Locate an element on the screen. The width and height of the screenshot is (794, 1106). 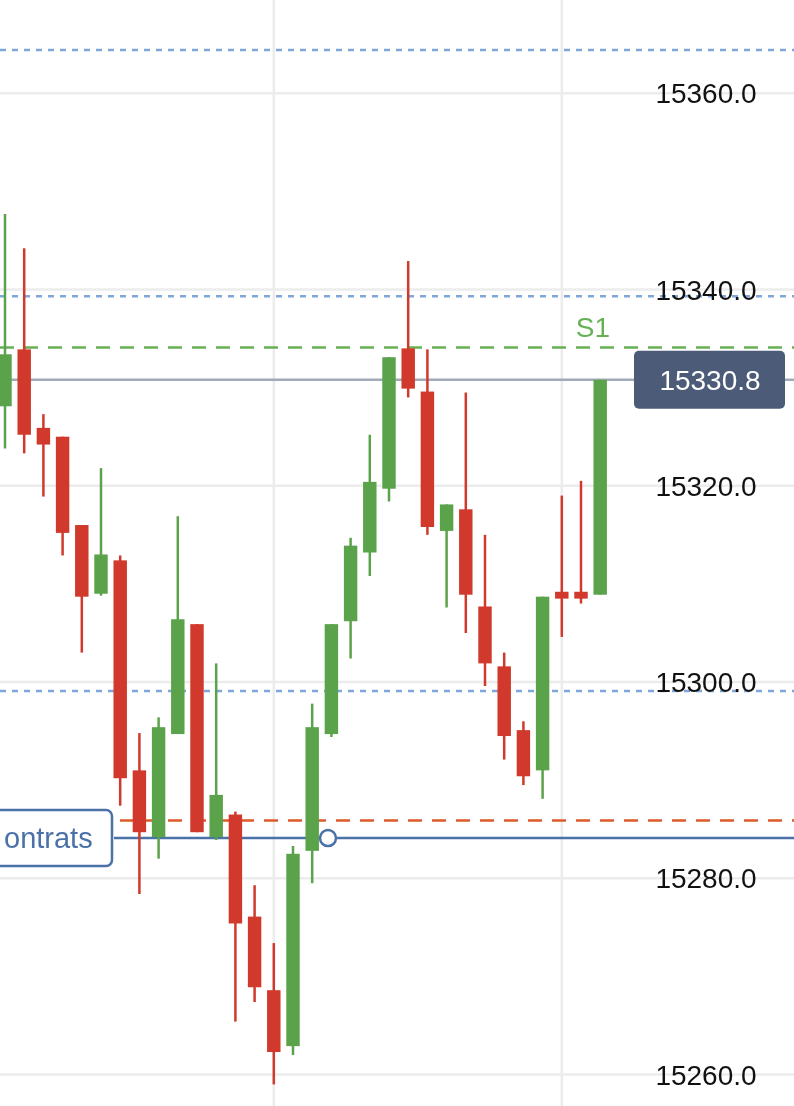
y-tick-label: 15280.0 is located at coordinates (706, 879).